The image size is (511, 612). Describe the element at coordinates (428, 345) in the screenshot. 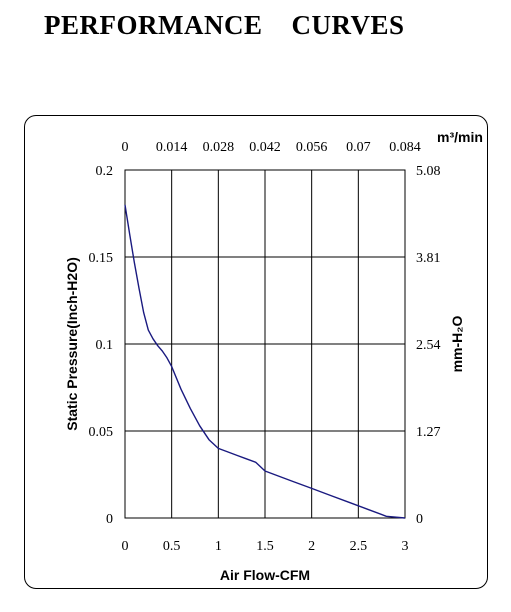

I see `y2-tick-label: 2.54` at that location.